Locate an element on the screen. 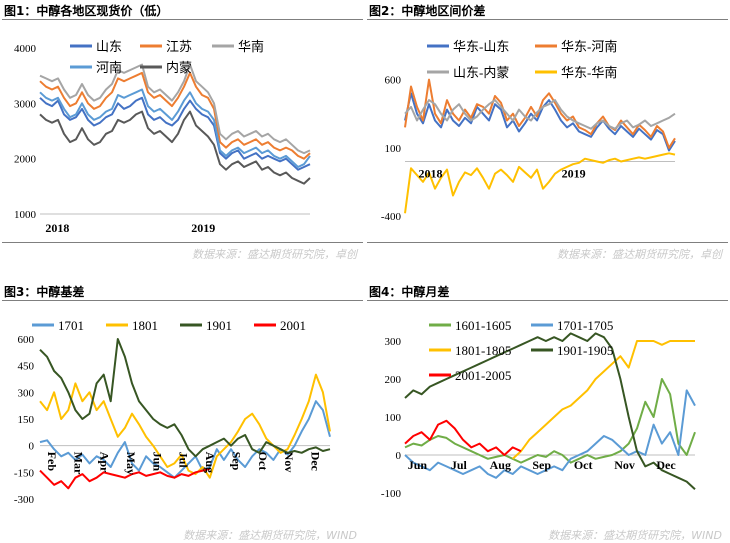 Image resolution: width=730 pixels, height=543 pixels. x-tick-label: Apr is located at coordinates (105, 462).